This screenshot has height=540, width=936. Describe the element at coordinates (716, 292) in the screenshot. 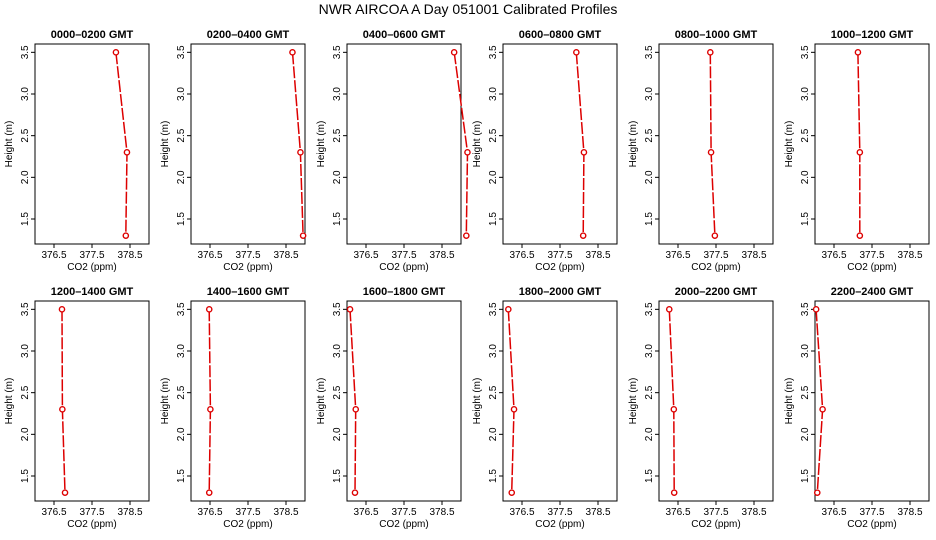

I see `panel-title: 2000–2200 GMT` at that location.